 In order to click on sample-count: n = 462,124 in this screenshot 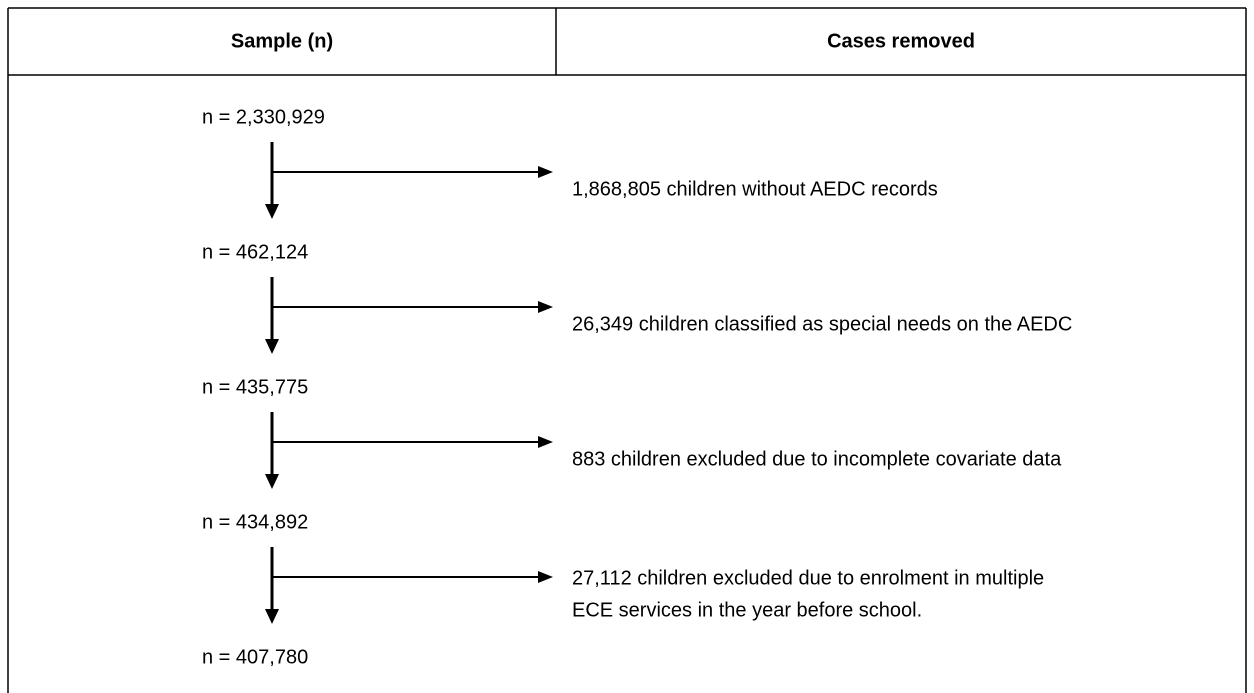, I will do `click(255, 252)`.